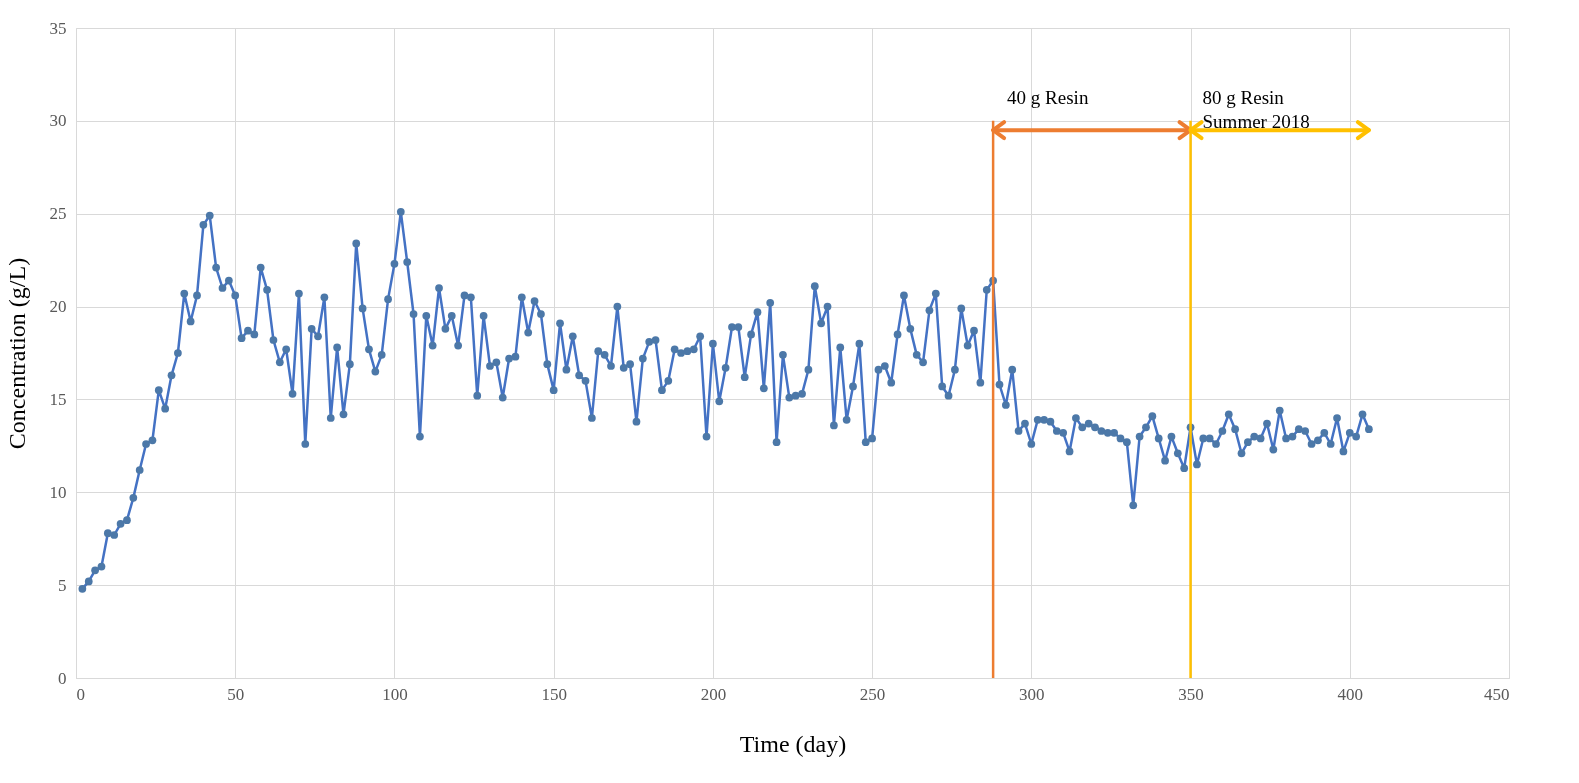 The image size is (1579, 783). Describe the element at coordinates (58, 28) in the screenshot. I see `y-tick-label: 35` at that location.